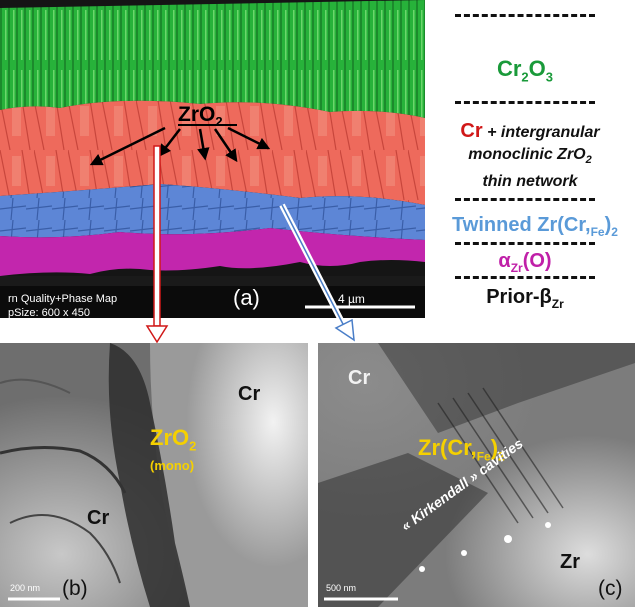 The height and width of the screenshot is (607, 635). Describe the element at coordinates (359, 378) in the screenshot. I see `tem-c-cr-label: Cr` at that location.